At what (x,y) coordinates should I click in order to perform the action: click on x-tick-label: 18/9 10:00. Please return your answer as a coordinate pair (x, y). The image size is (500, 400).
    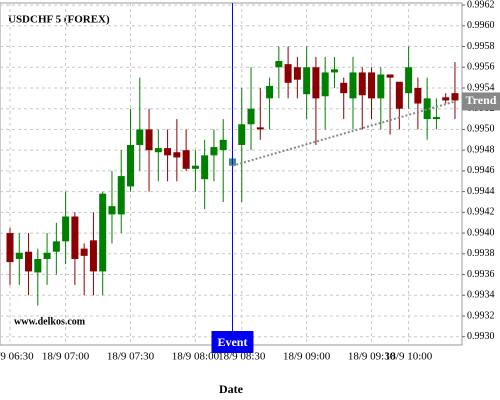
    Looking at the image, I should click on (409, 357).